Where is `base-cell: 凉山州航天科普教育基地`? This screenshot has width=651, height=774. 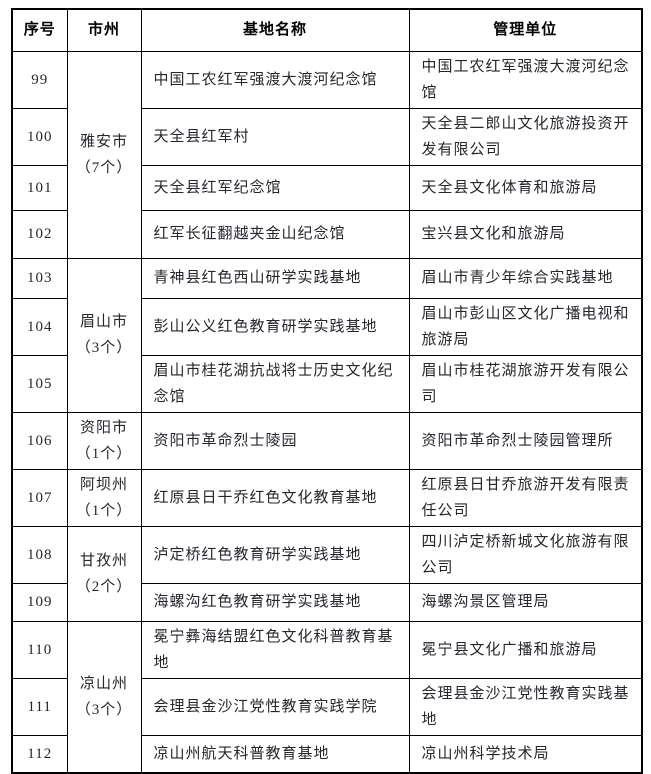 base-cell: 凉山州航天科普教育基地 is located at coordinates (275, 754).